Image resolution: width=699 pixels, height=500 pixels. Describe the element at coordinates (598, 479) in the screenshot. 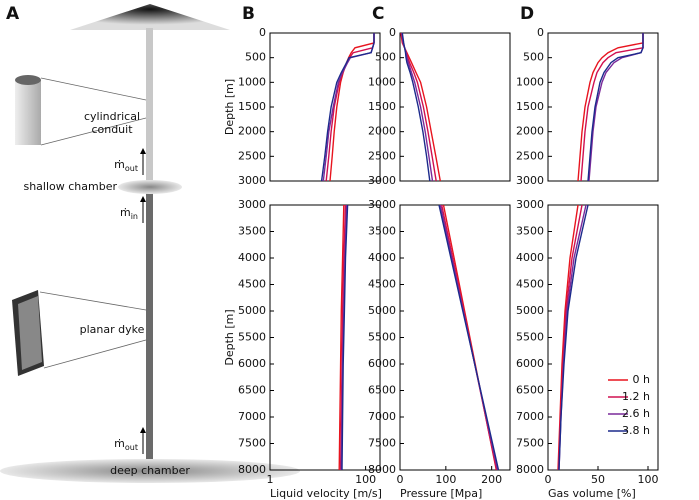

I see `x-tick-label: 50` at that location.